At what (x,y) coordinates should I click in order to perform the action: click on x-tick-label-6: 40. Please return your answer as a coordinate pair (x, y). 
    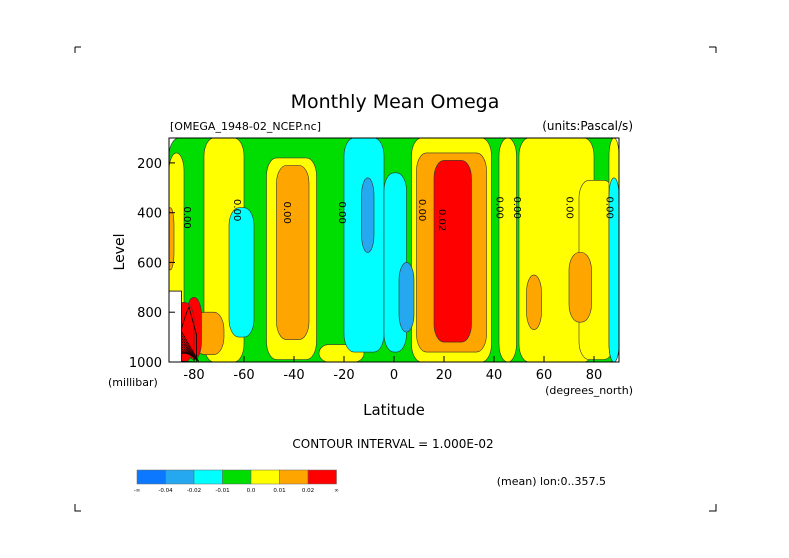
    Looking at the image, I should click on (494, 375).